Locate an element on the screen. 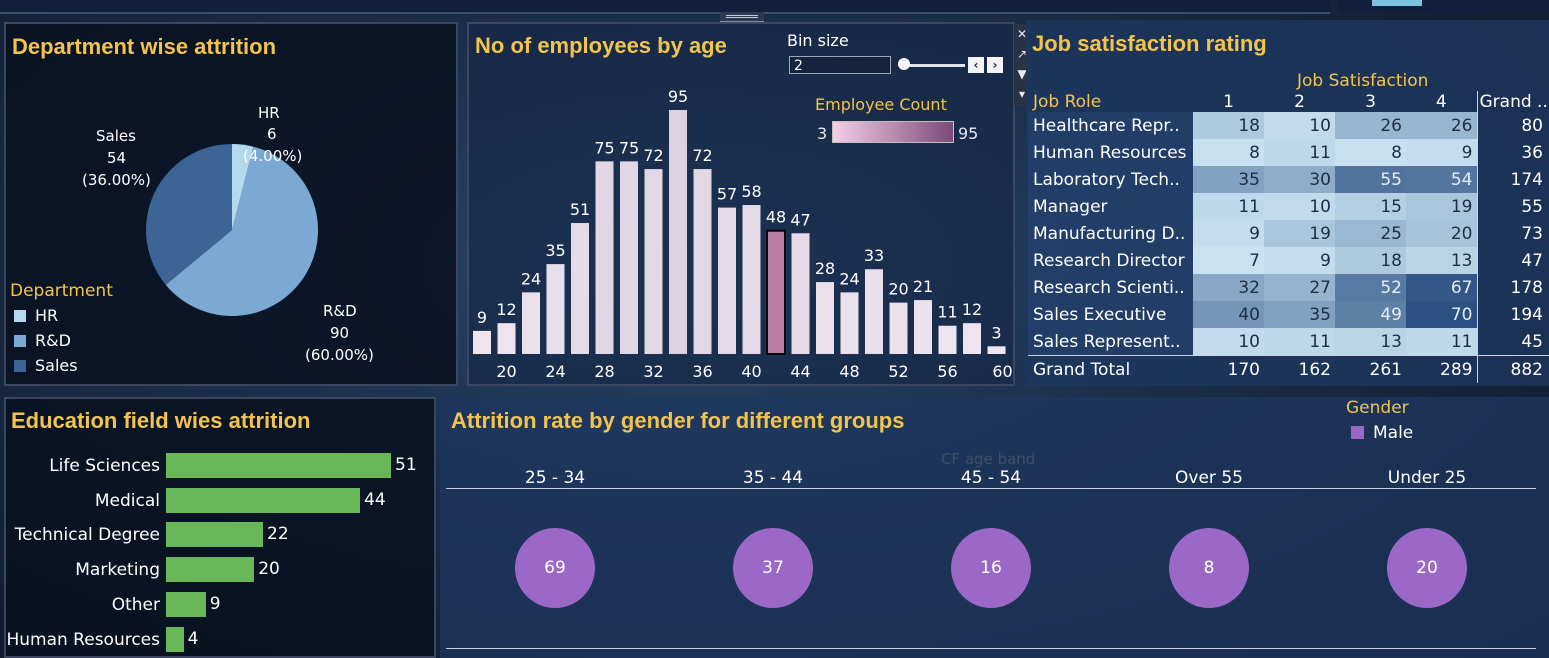 This screenshot has width=1549, height=658. legend-item-hr: HR is located at coordinates (47, 315).